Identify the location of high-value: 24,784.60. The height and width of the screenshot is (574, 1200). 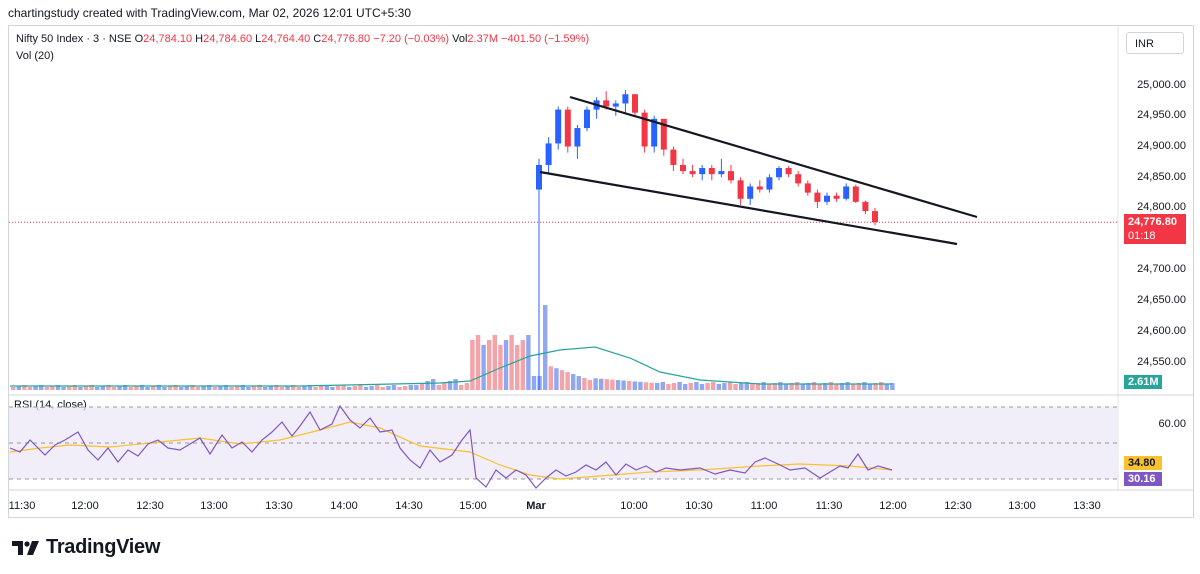
(228, 39).